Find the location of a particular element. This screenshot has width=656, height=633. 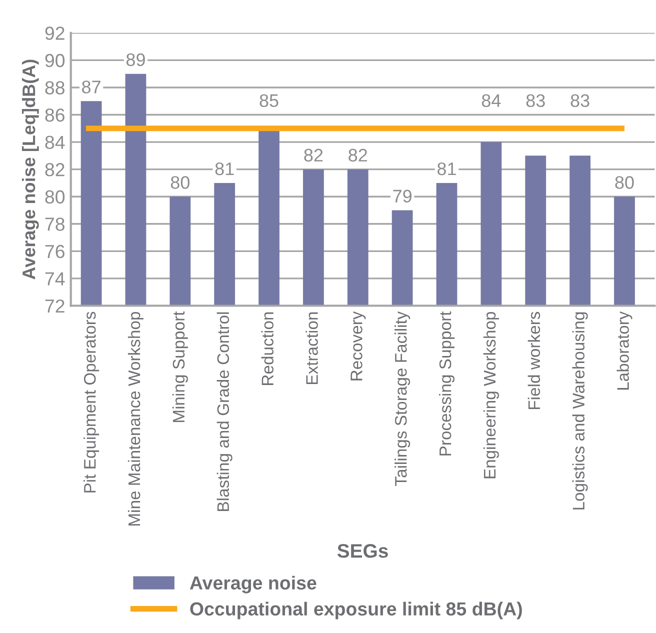

data-label: 89 is located at coordinates (135, 59).